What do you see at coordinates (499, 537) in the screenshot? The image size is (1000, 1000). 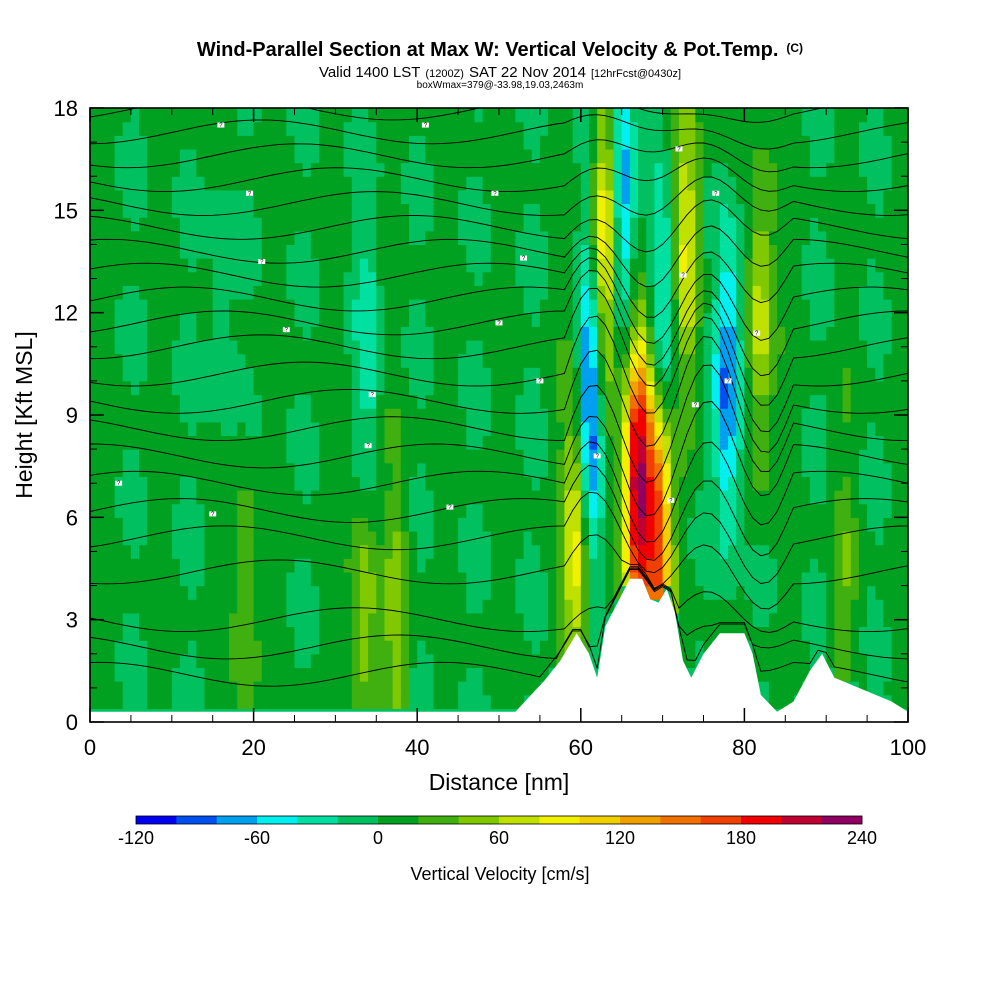 I see `isentrope-line` at bounding box center [499, 537].